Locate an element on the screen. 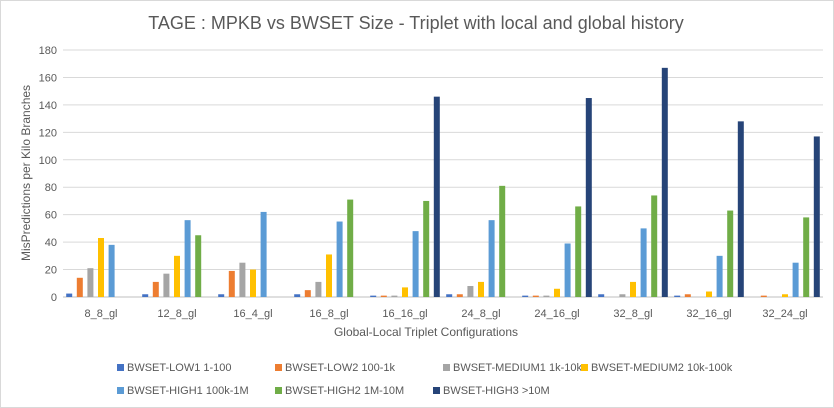 Image resolution: width=834 pixels, height=408 pixels. legend-item: BWSET-HIGH3 >10M is located at coordinates (491, 391).